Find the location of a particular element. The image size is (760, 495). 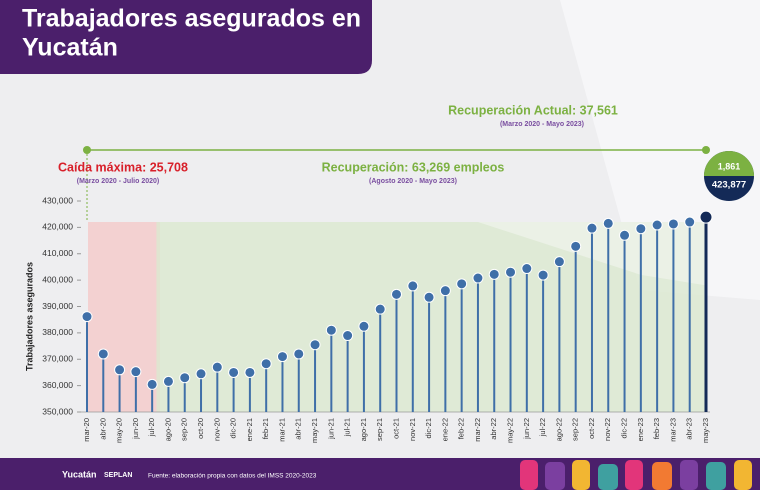

x-tick-label: jun-22 is located at coordinates (526, 429).